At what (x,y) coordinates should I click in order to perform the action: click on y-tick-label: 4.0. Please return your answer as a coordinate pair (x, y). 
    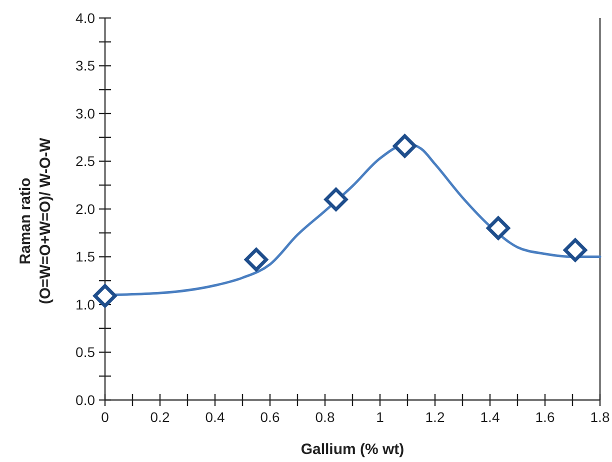
    Looking at the image, I should click on (86, 18).